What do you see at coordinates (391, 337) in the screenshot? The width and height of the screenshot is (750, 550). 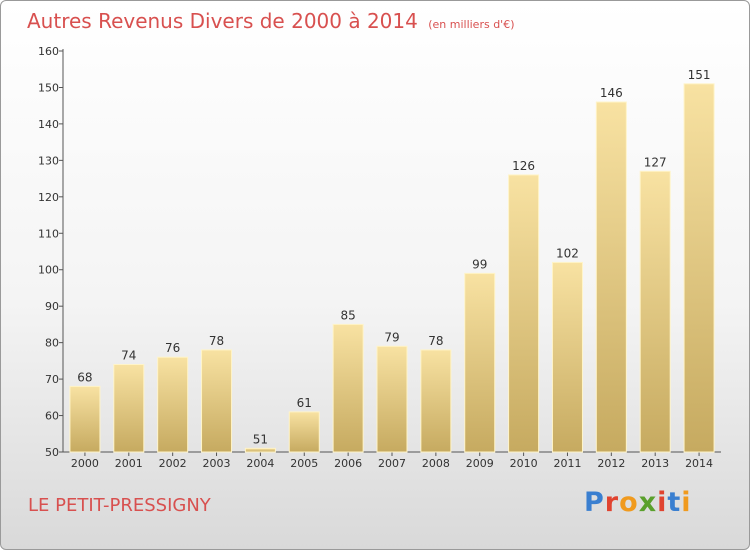 I see `value-label-2007: 79` at bounding box center [391, 337].